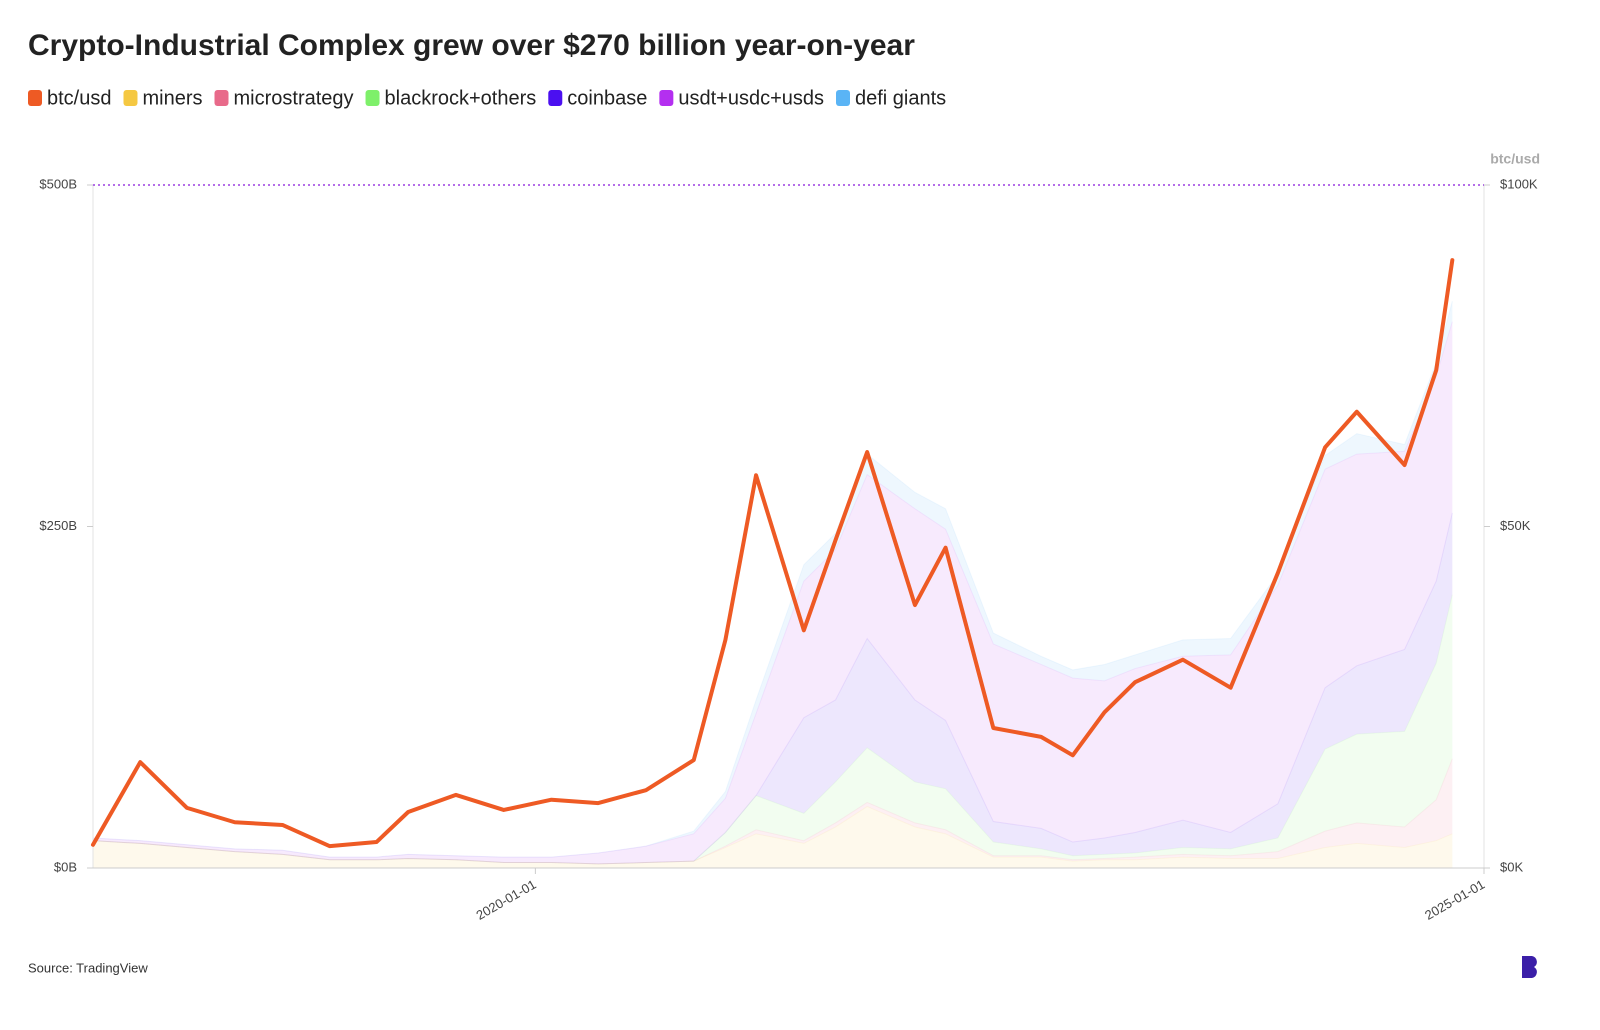 Image resolution: width=1600 pixels, height=1030 pixels. What do you see at coordinates (751, 98) in the screenshot?
I see `legend-label: usdt+usdc+usds` at bounding box center [751, 98].